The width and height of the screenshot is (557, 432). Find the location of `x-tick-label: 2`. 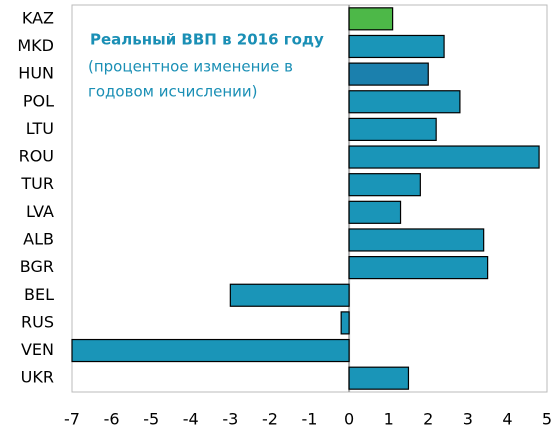

x-tick-label: 2 is located at coordinates (428, 419).